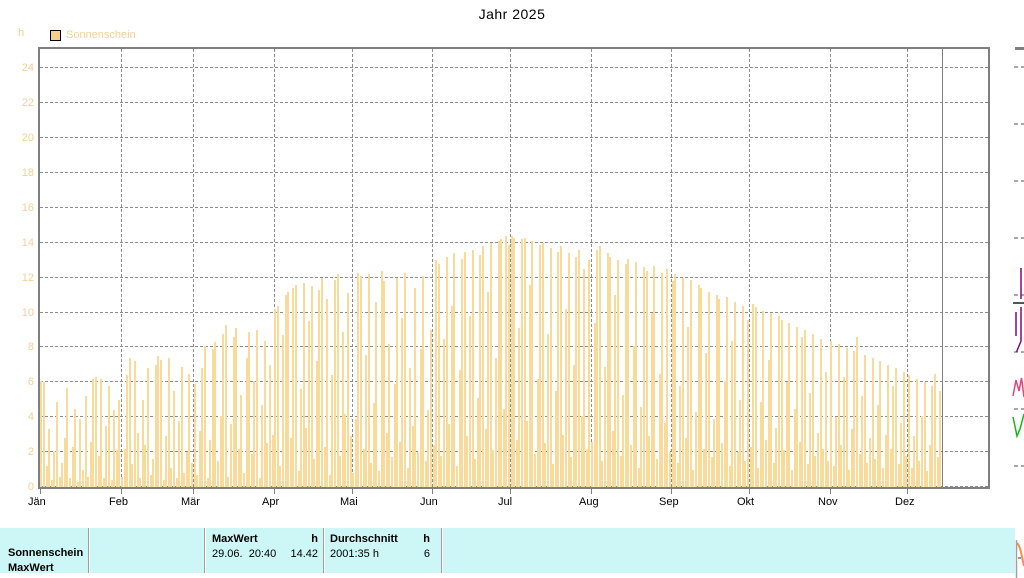  What do you see at coordinates (380, 554) in the screenshot?
I see `durchschnitt-value-row: 2001:35 h 6` at bounding box center [380, 554].